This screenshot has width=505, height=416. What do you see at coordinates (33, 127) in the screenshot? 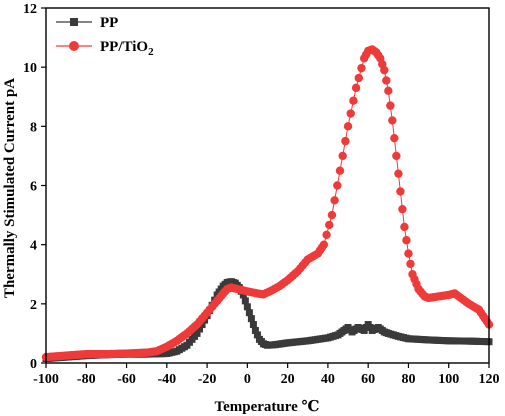
I see `y-tick-label: 8` at bounding box center [33, 127].